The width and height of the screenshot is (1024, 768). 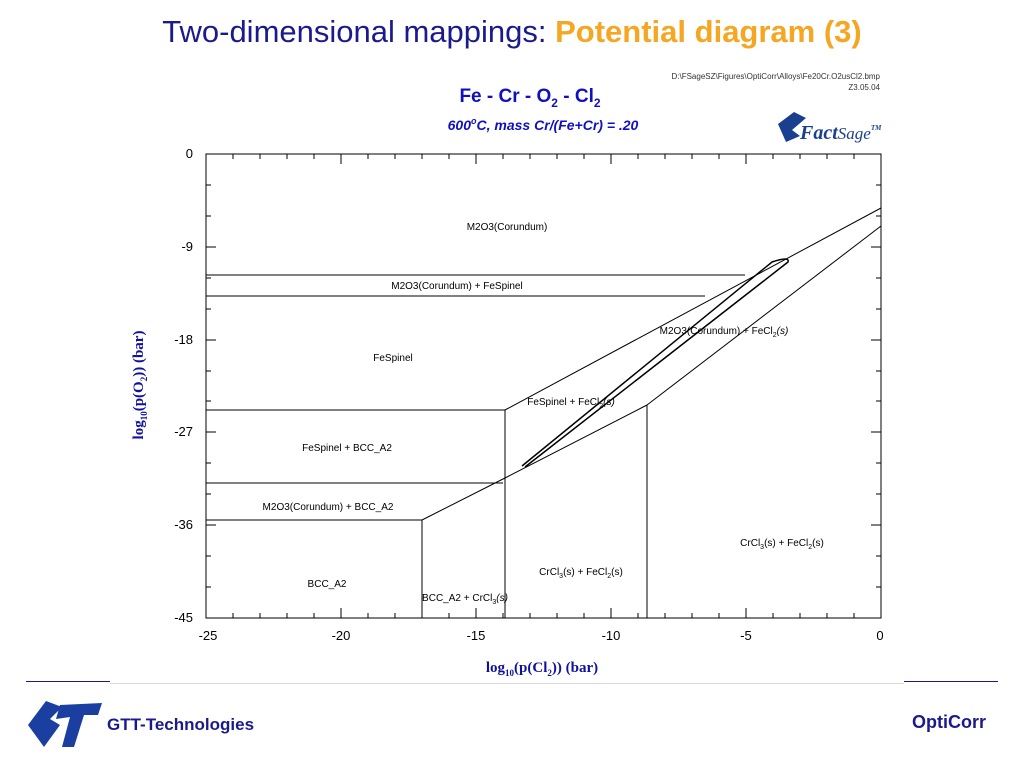 What do you see at coordinates (571, 403) in the screenshot?
I see `region-label: FeSpinel + FeCl2(s)` at bounding box center [571, 403].